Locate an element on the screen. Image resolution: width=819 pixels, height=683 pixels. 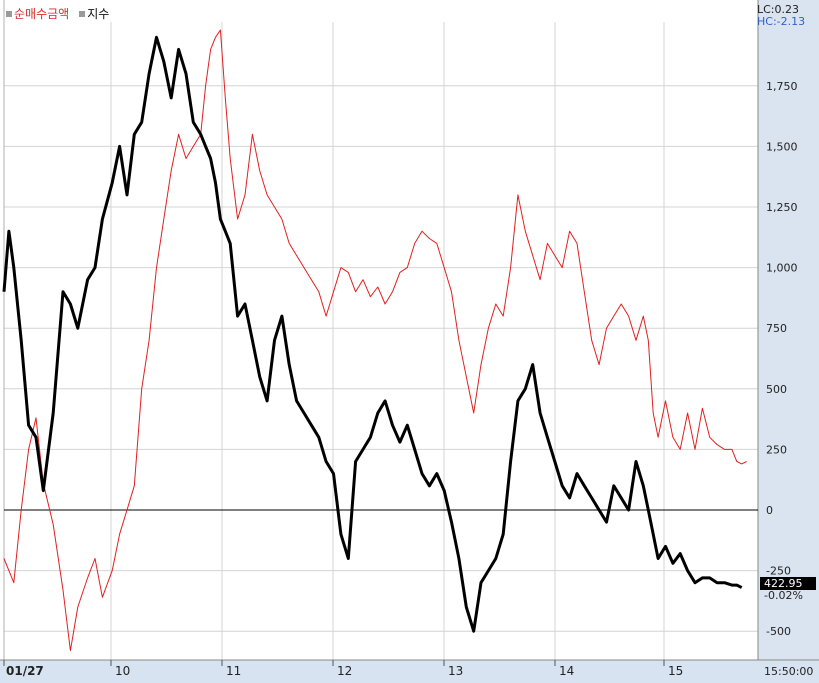
y-tick-labels: -500 -250 0 250 500 750 1,000 1,250 1,500 1,750 is located at coordinates (782, 359).